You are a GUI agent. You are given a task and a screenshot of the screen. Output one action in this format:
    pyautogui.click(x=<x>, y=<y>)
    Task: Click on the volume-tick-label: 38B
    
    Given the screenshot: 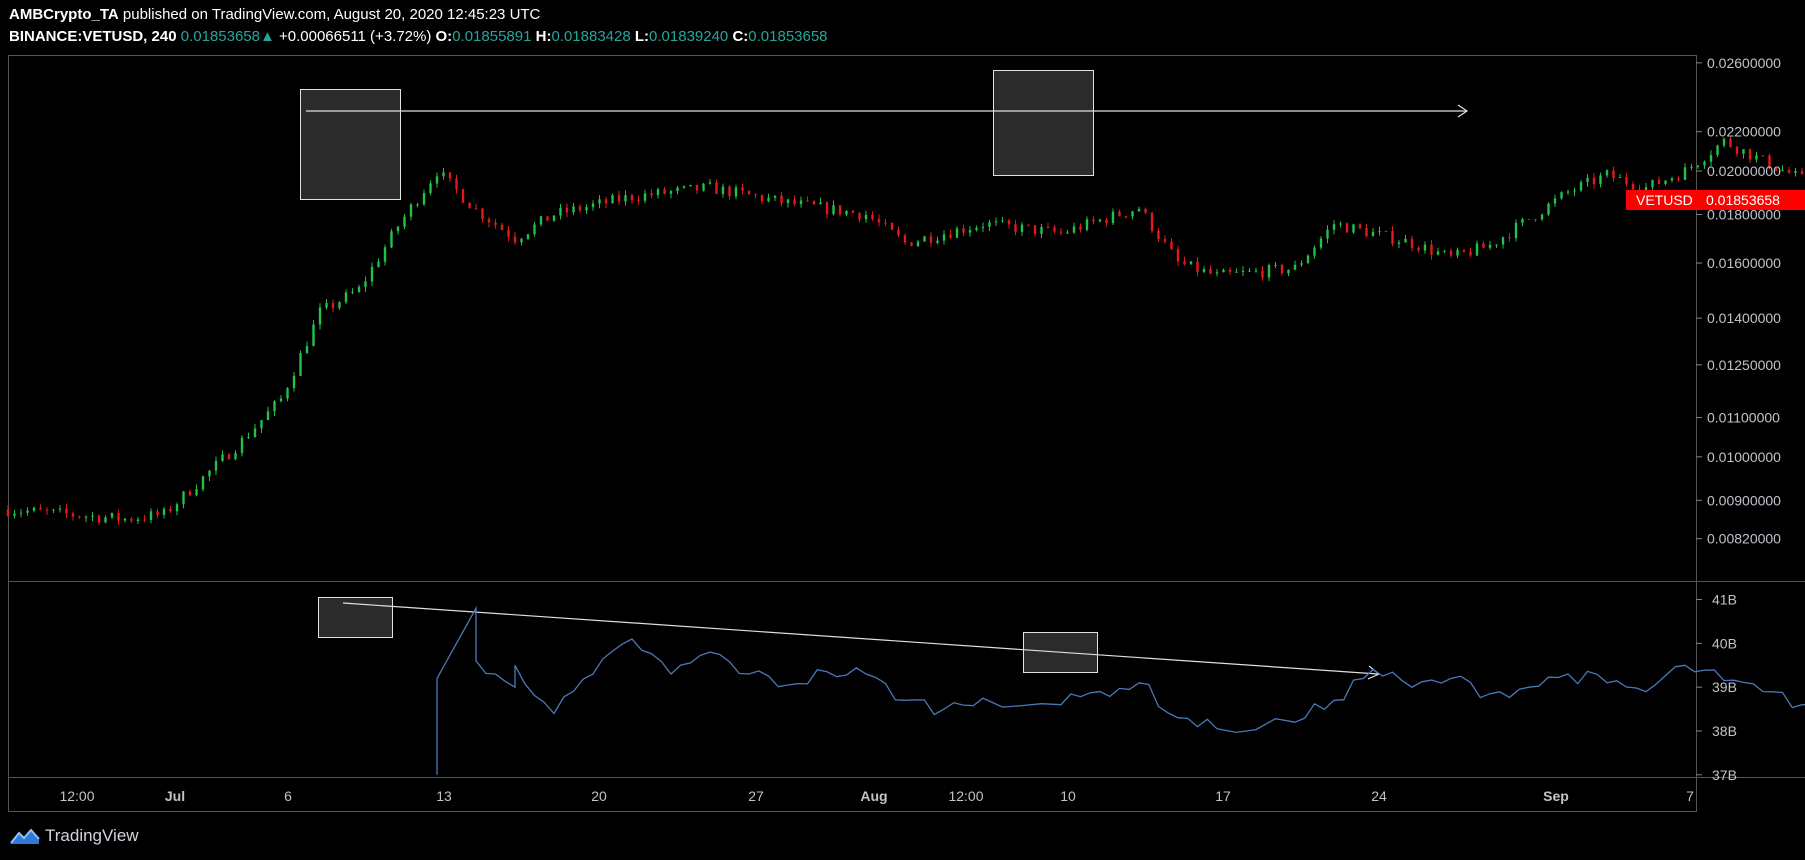 What is the action you would take?
    pyautogui.click(x=1724, y=731)
    